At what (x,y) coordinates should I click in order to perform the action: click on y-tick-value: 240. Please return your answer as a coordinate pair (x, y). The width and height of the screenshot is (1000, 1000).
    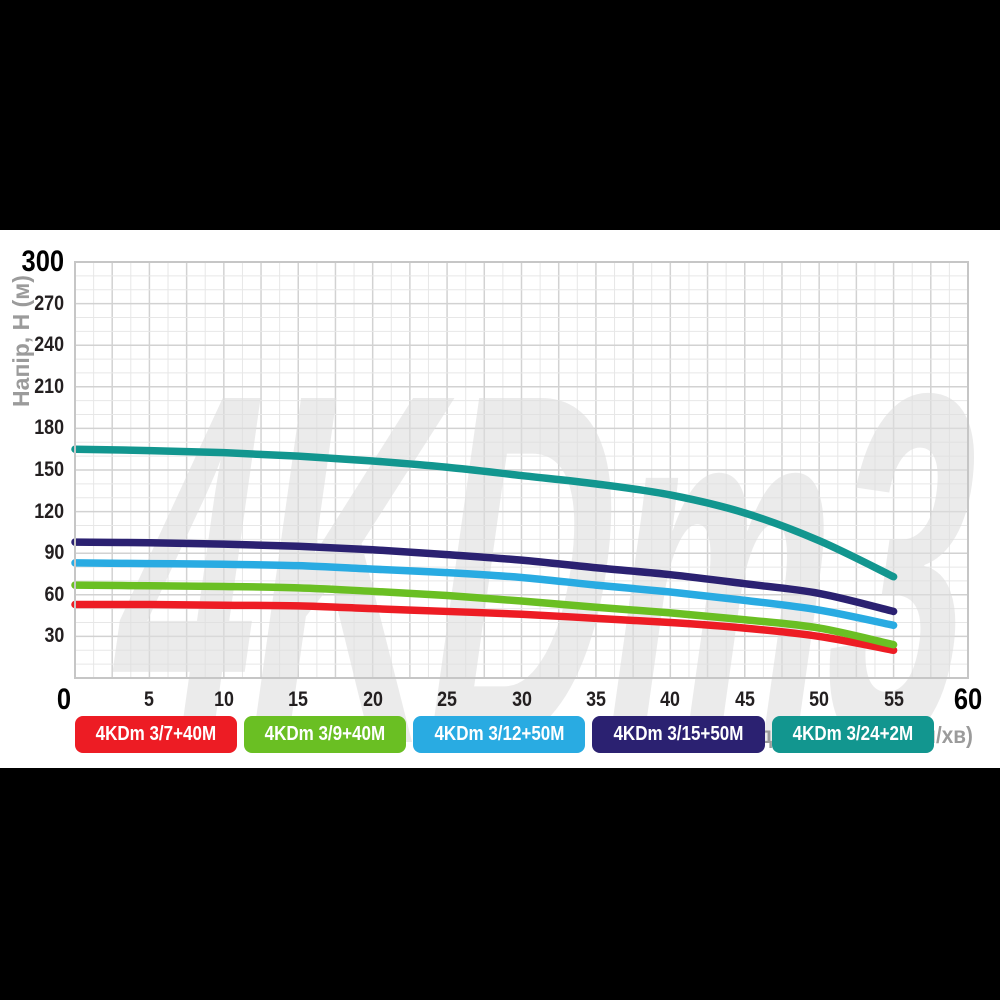
    Looking at the image, I should click on (49, 345).